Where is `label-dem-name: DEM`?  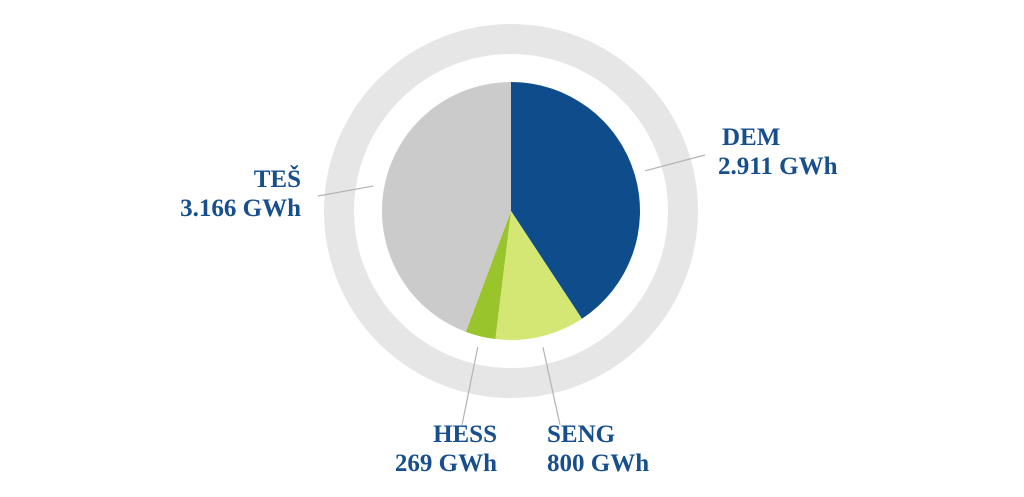 label-dem-name: DEM is located at coordinates (751, 137).